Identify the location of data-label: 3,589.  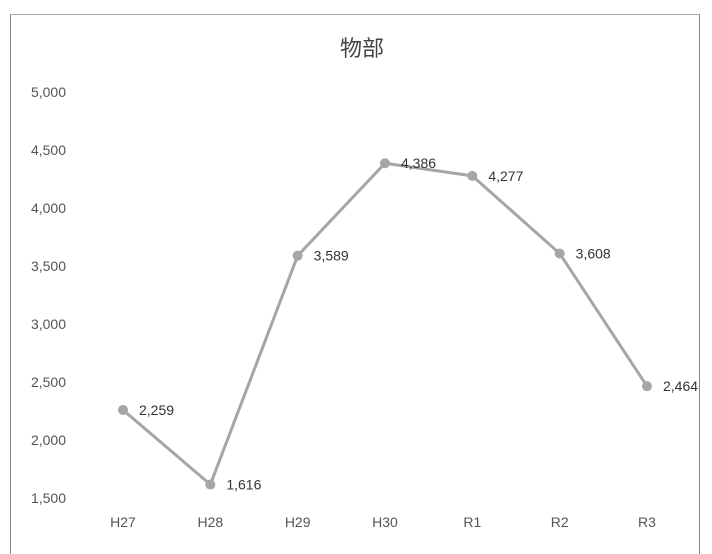
(331, 256).